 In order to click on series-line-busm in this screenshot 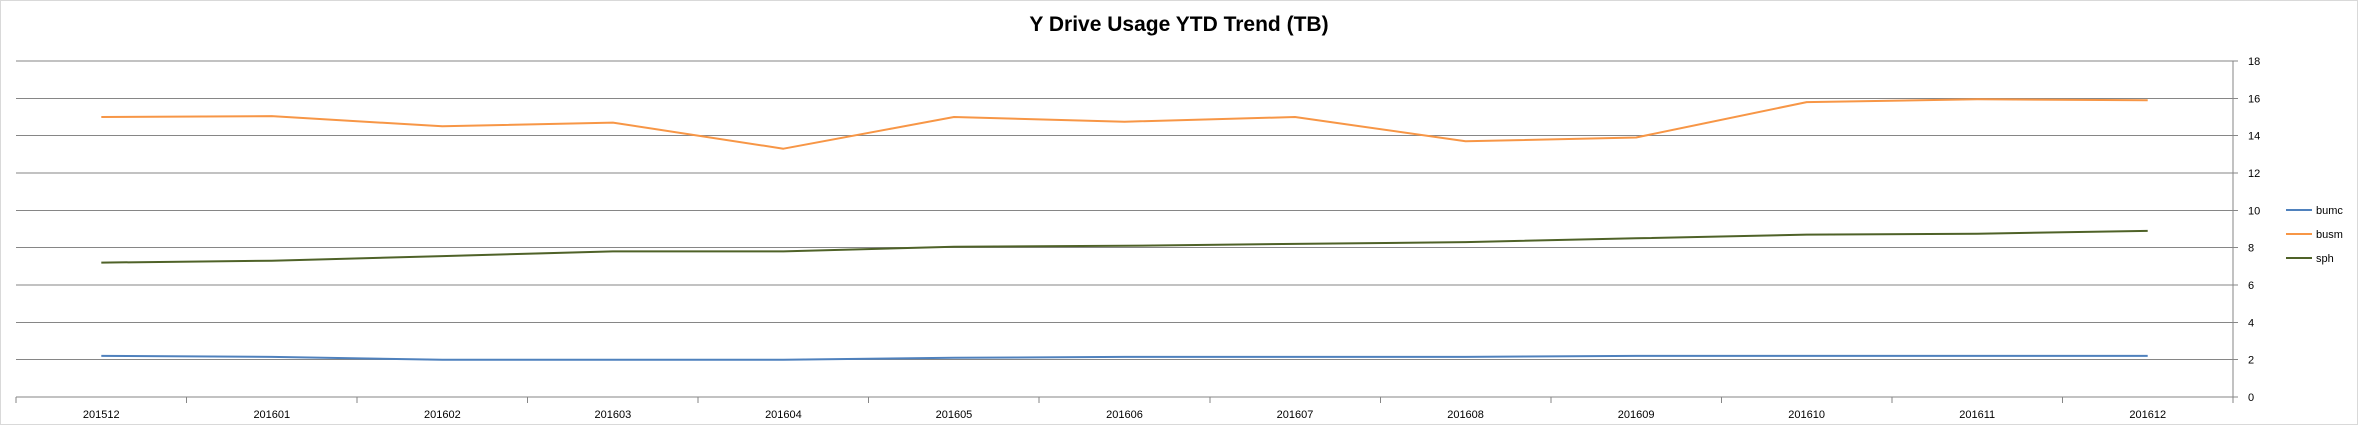, I will do `click(1124, 124)`.